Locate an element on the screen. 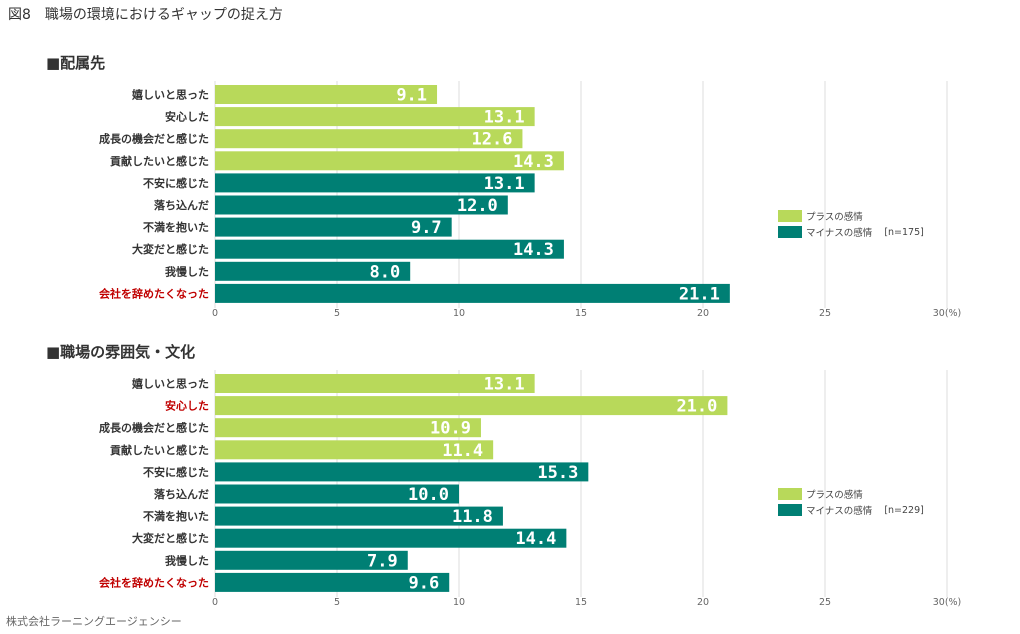 The width and height of the screenshot is (1020, 634). legend-chart-2: プラスの感情 マイナスの感情 [n=229] is located at coordinates (851, 502).